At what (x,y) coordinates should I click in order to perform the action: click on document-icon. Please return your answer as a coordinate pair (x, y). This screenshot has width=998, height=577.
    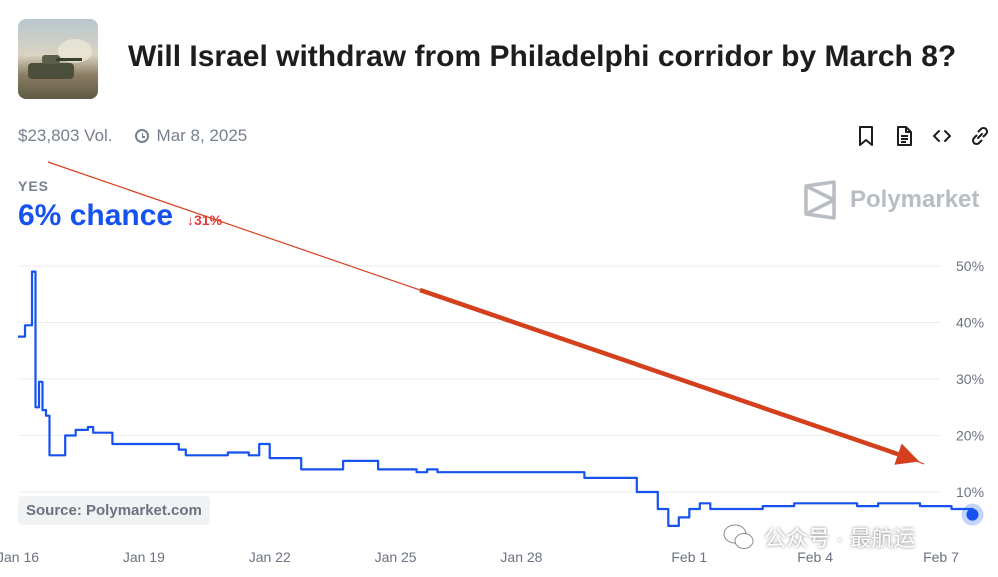
    Looking at the image, I should click on (904, 136).